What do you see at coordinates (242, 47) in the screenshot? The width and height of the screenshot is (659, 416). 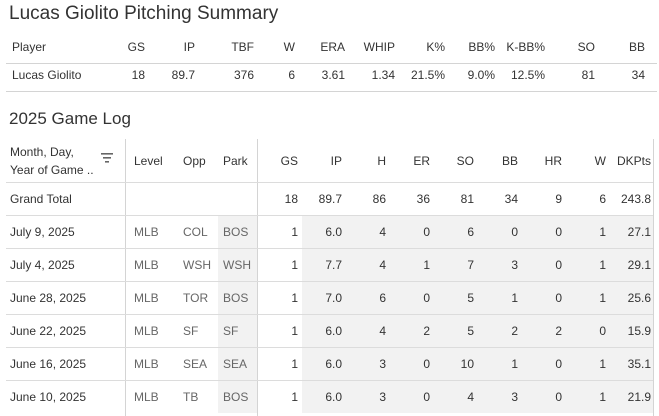 I see `summary-header-tbf: TBF` at bounding box center [242, 47].